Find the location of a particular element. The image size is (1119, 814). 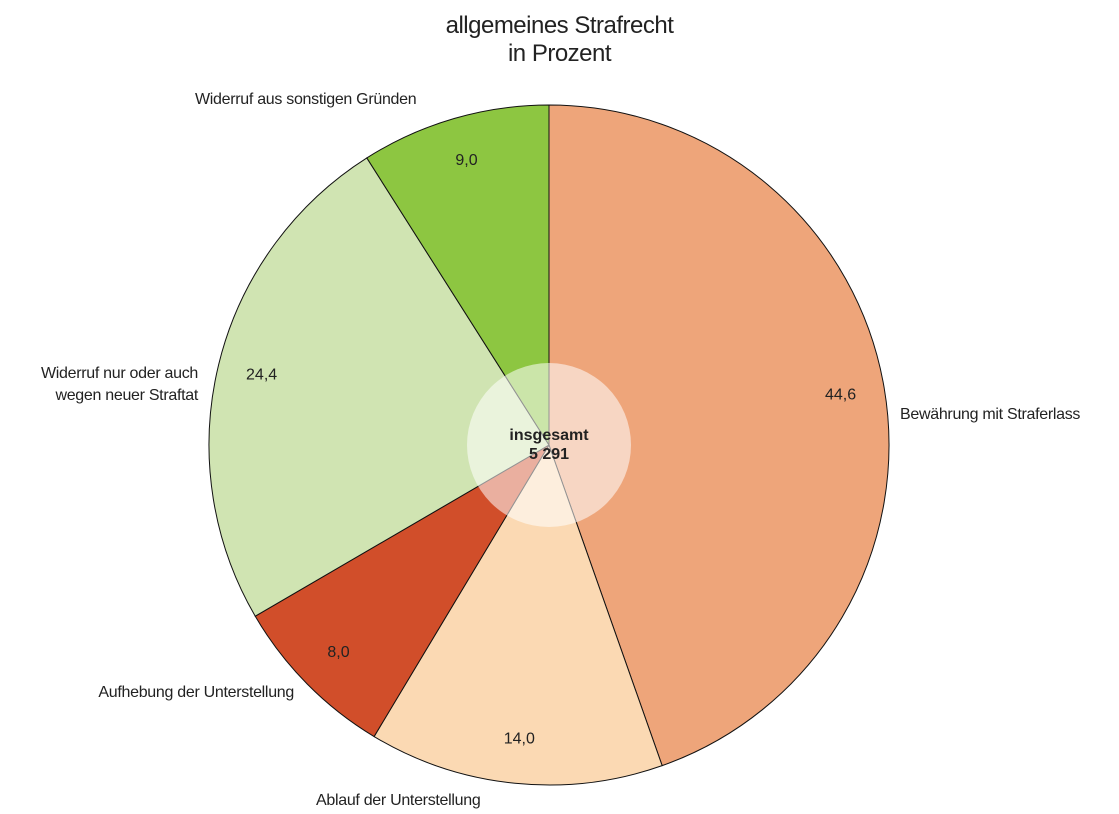

value-label: 44,6 is located at coordinates (840, 394).